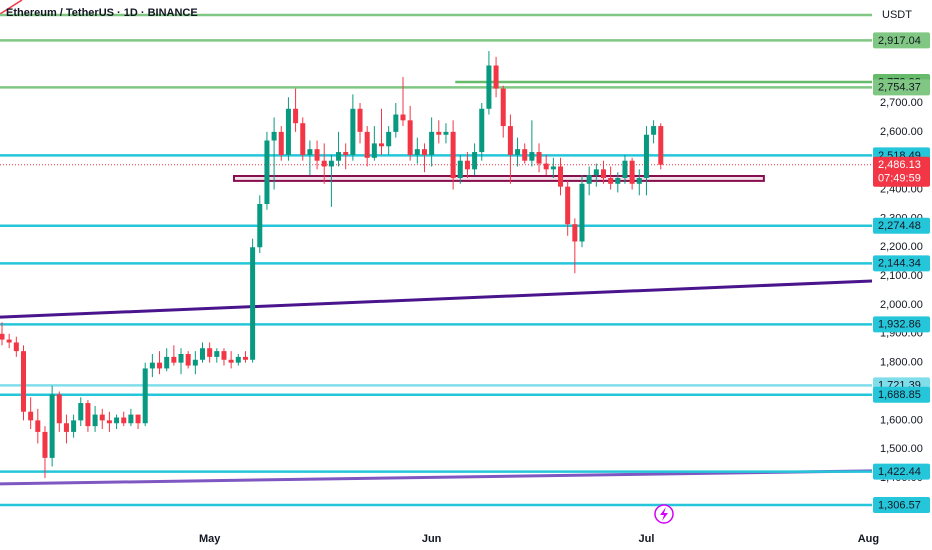 Image resolution: width=932 pixels, height=550 pixels. Describe the element at coordinates (901, 420) in the screenshot. I see `y-tick-label: 1,600.00` at that location.